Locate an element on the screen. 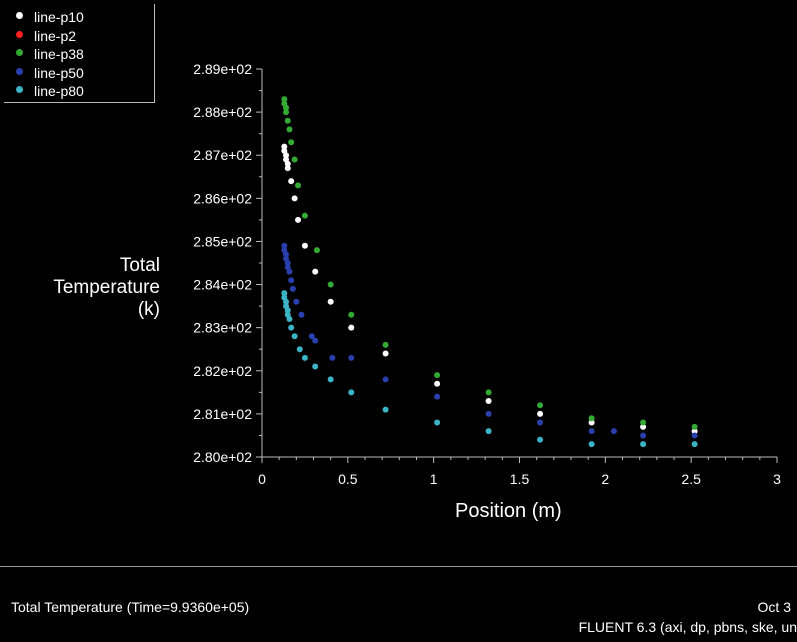 This screenshot has height=642, width=797. legend-label: line-p10 is located at coordinates (59, 17).